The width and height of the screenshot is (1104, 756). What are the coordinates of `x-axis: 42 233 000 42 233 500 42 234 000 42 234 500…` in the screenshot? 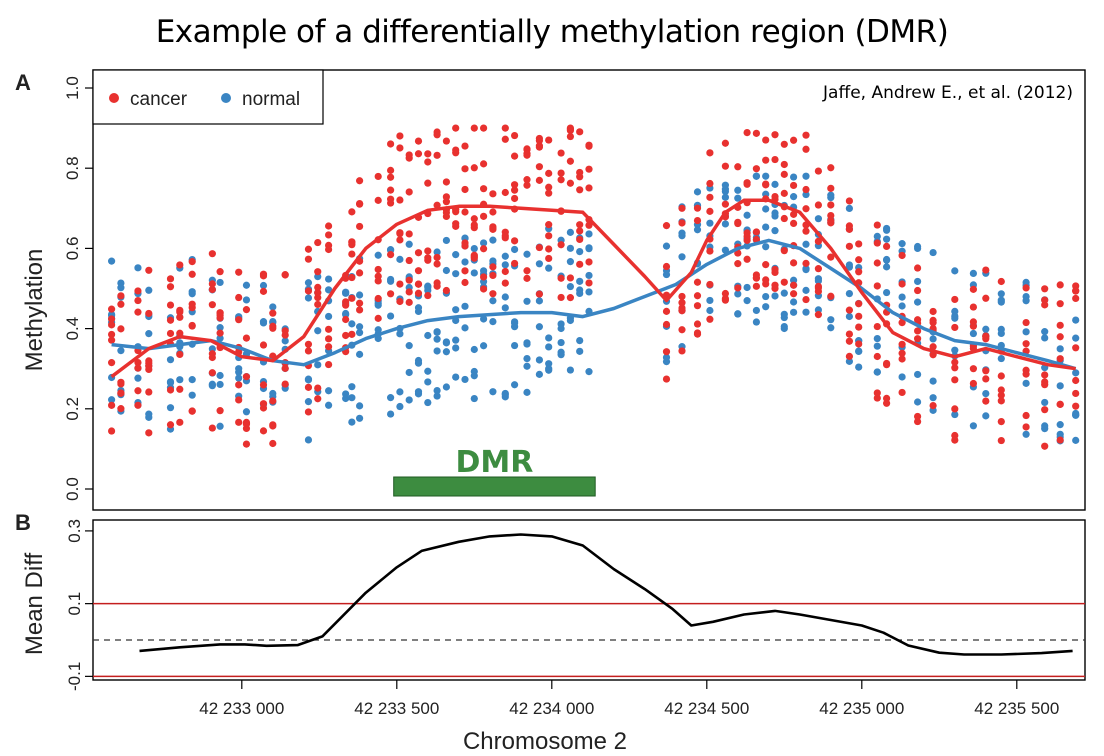 It's located at (629, 699).